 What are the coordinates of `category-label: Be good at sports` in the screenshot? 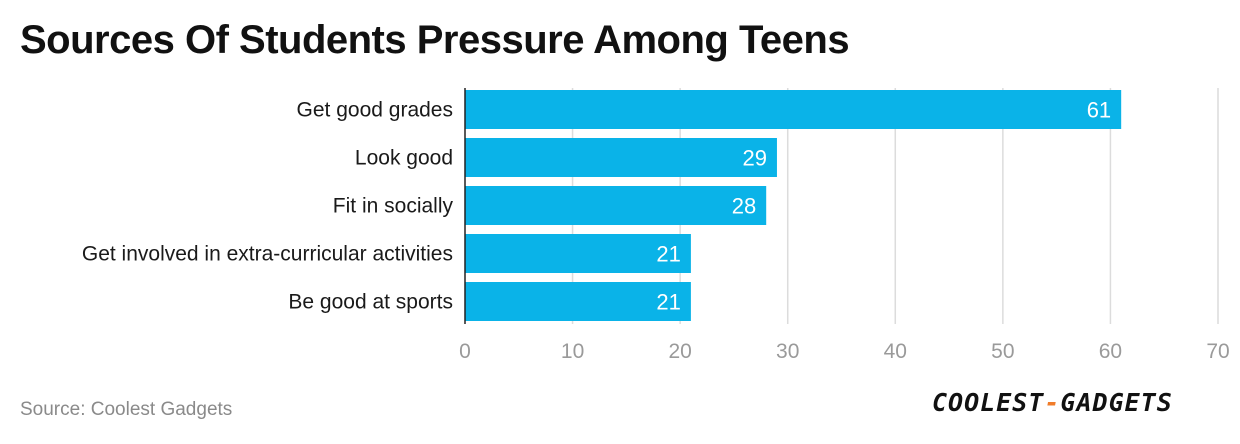 It's located at (370, 302).